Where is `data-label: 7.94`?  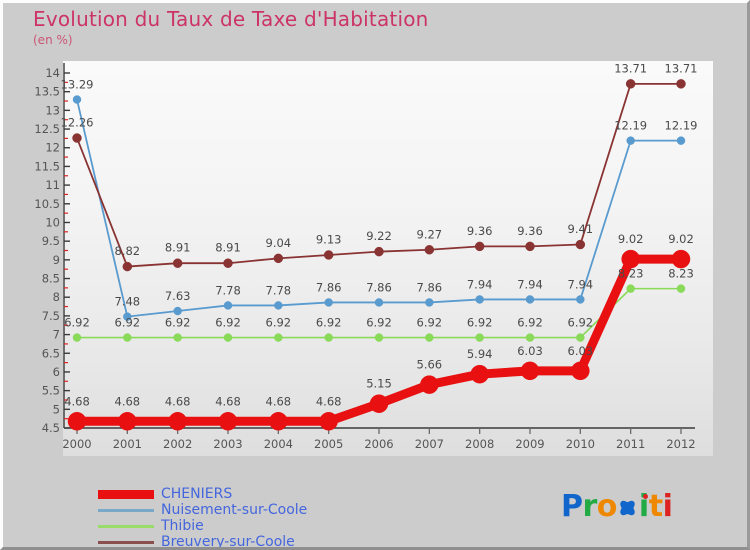 data-label: 7.94 is located at coordinates (581, 284).